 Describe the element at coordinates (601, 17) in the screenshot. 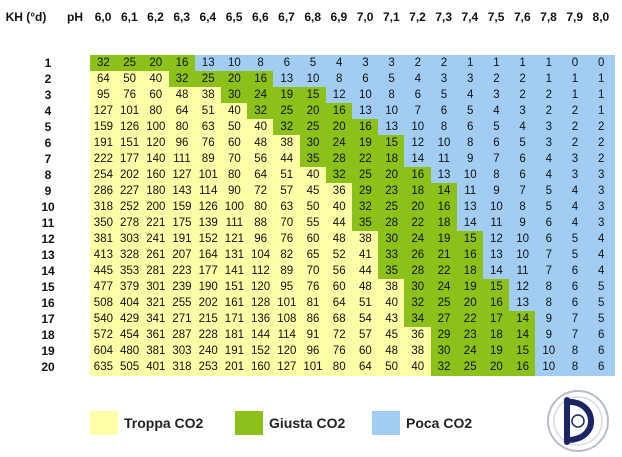

I see `column-header: 8,0` at that location.